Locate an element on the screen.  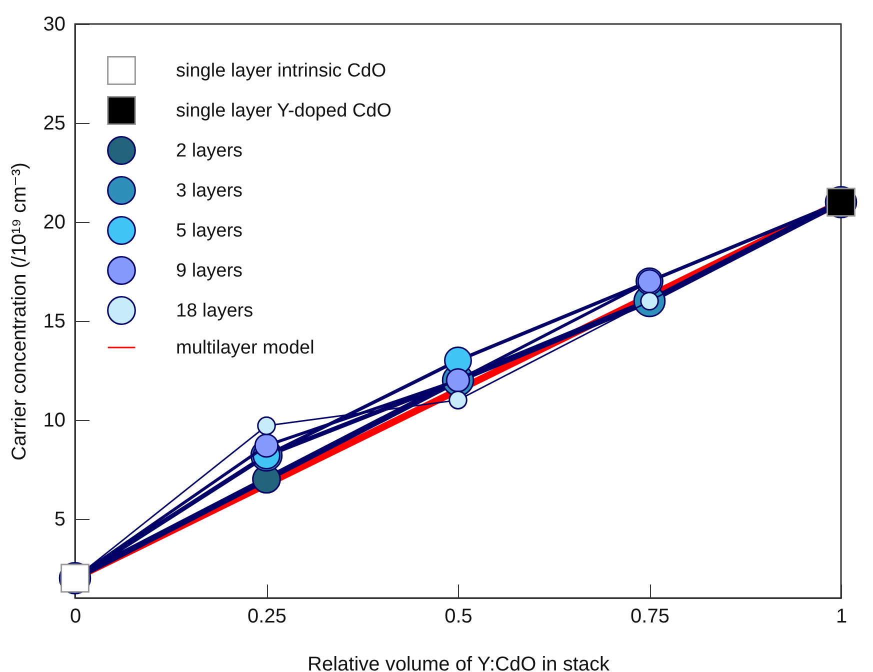
legend-label: 18 layers is located at coordinates (215, 311).